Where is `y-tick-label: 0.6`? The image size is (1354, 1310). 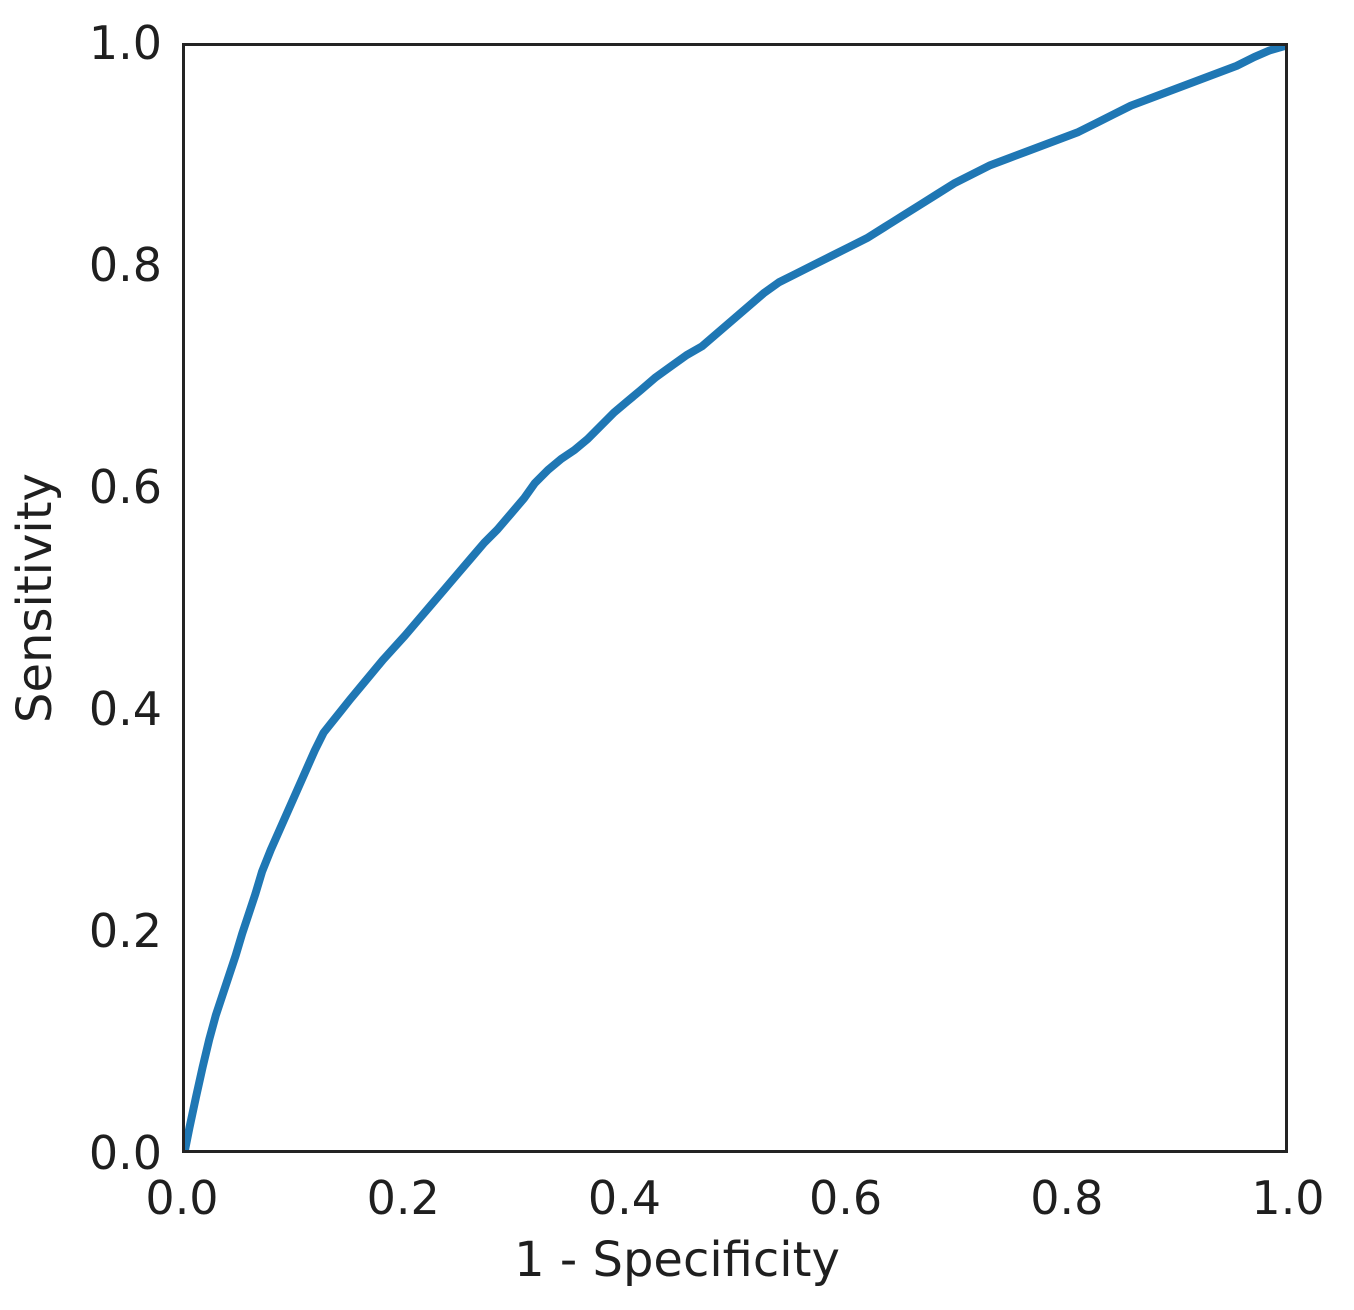
y-tick-label: 0.6 is located at coordinates (125, 487).